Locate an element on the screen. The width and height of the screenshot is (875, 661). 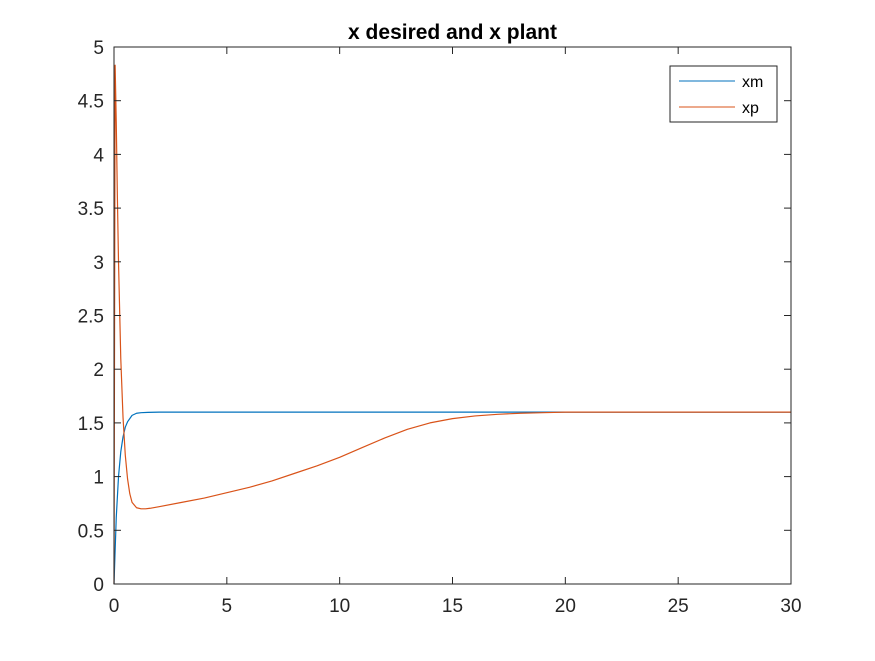
y-tick-label: 4 is located at coordinates (98, 155).